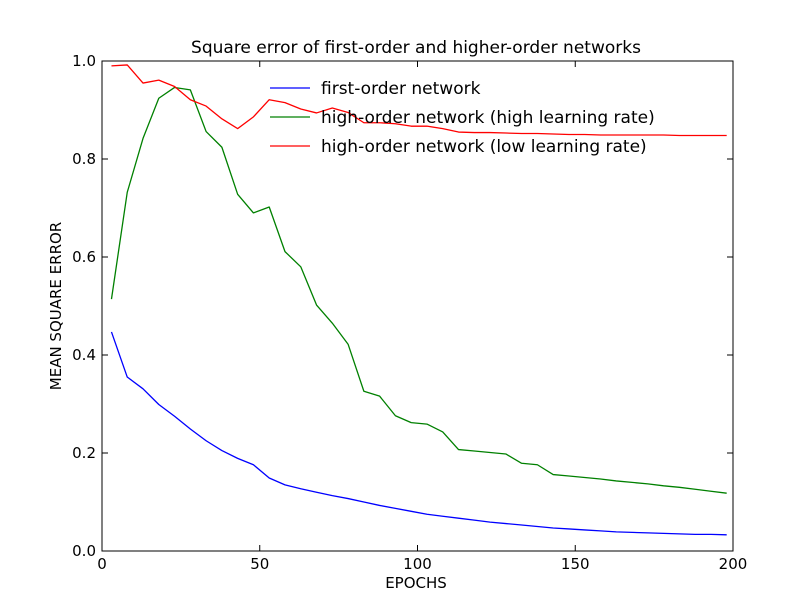  I want to click on y-tick-label: 0.2, so click(84, 453).